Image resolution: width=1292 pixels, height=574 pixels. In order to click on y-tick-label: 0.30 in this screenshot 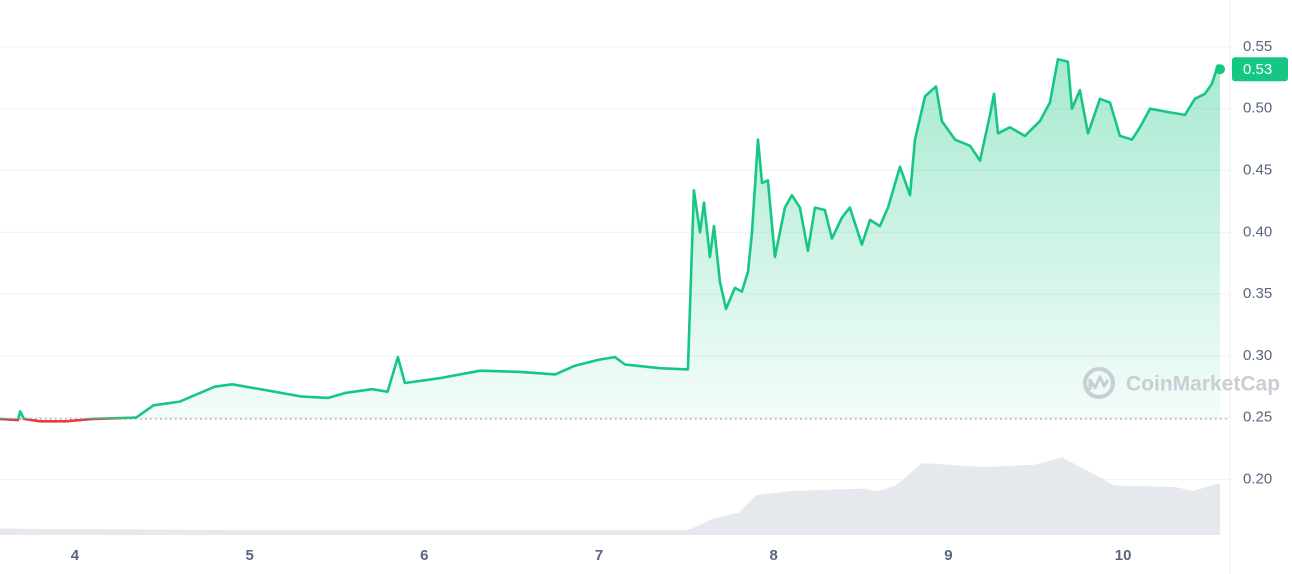, I will do `click(1257, 355)`.